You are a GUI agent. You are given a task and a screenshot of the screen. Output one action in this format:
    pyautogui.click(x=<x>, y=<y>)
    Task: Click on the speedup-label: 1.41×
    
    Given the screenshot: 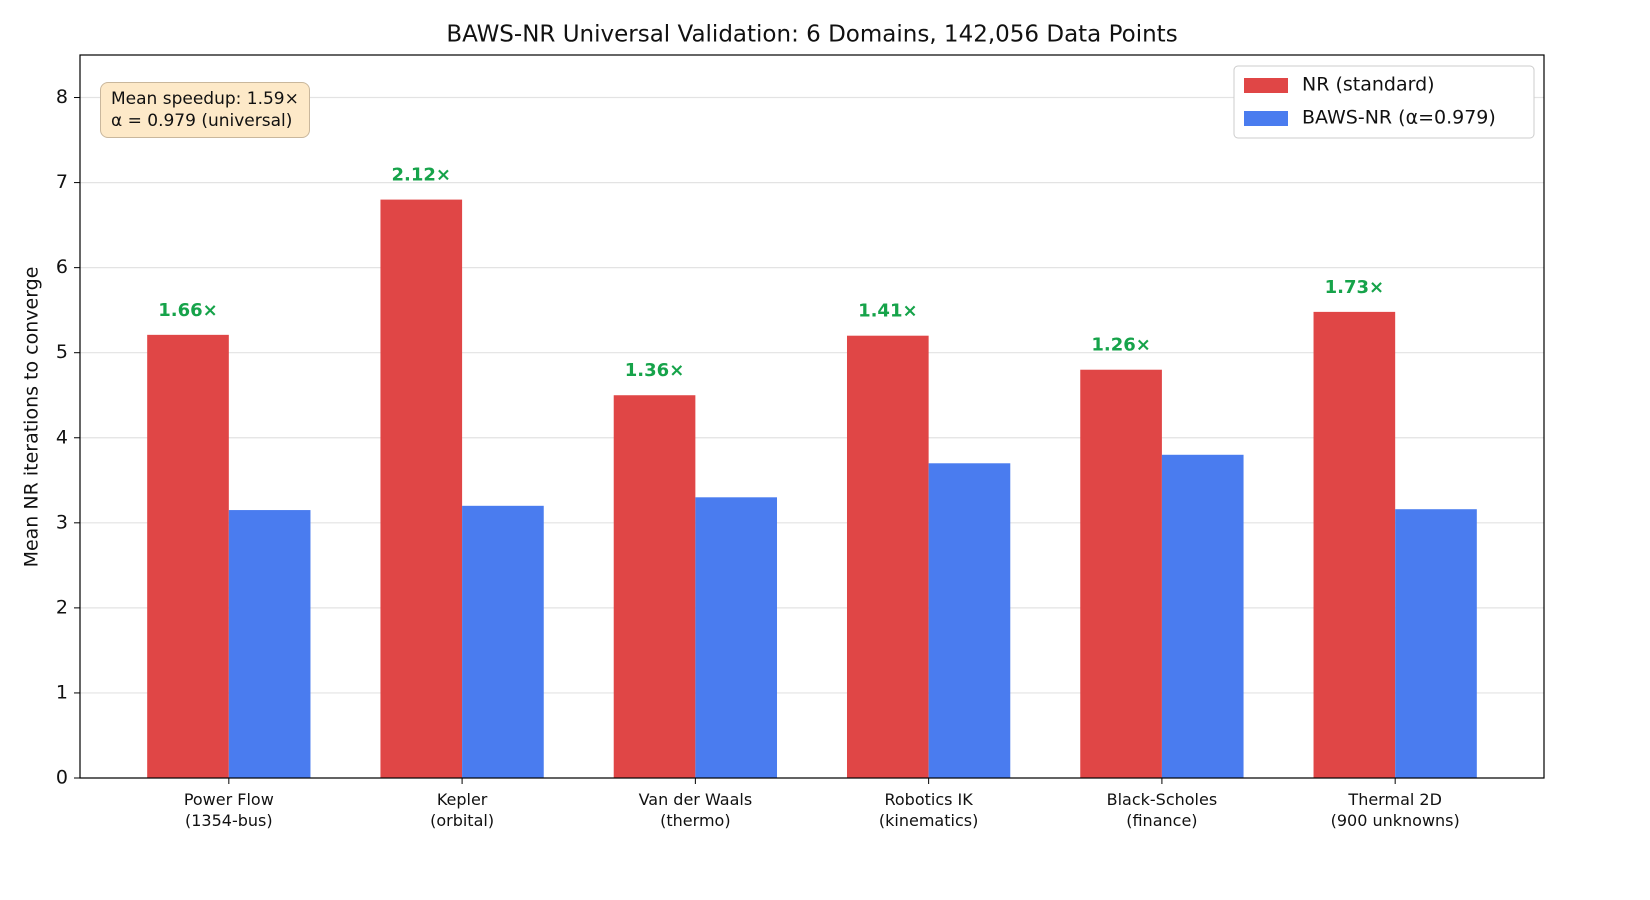 What is the action you would take?
    pyautogui.click(x=888, y=311)
    